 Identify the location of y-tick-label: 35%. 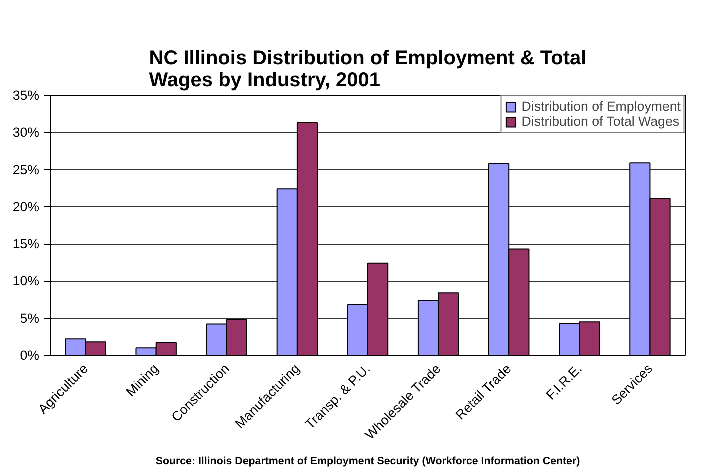
(26, 95).